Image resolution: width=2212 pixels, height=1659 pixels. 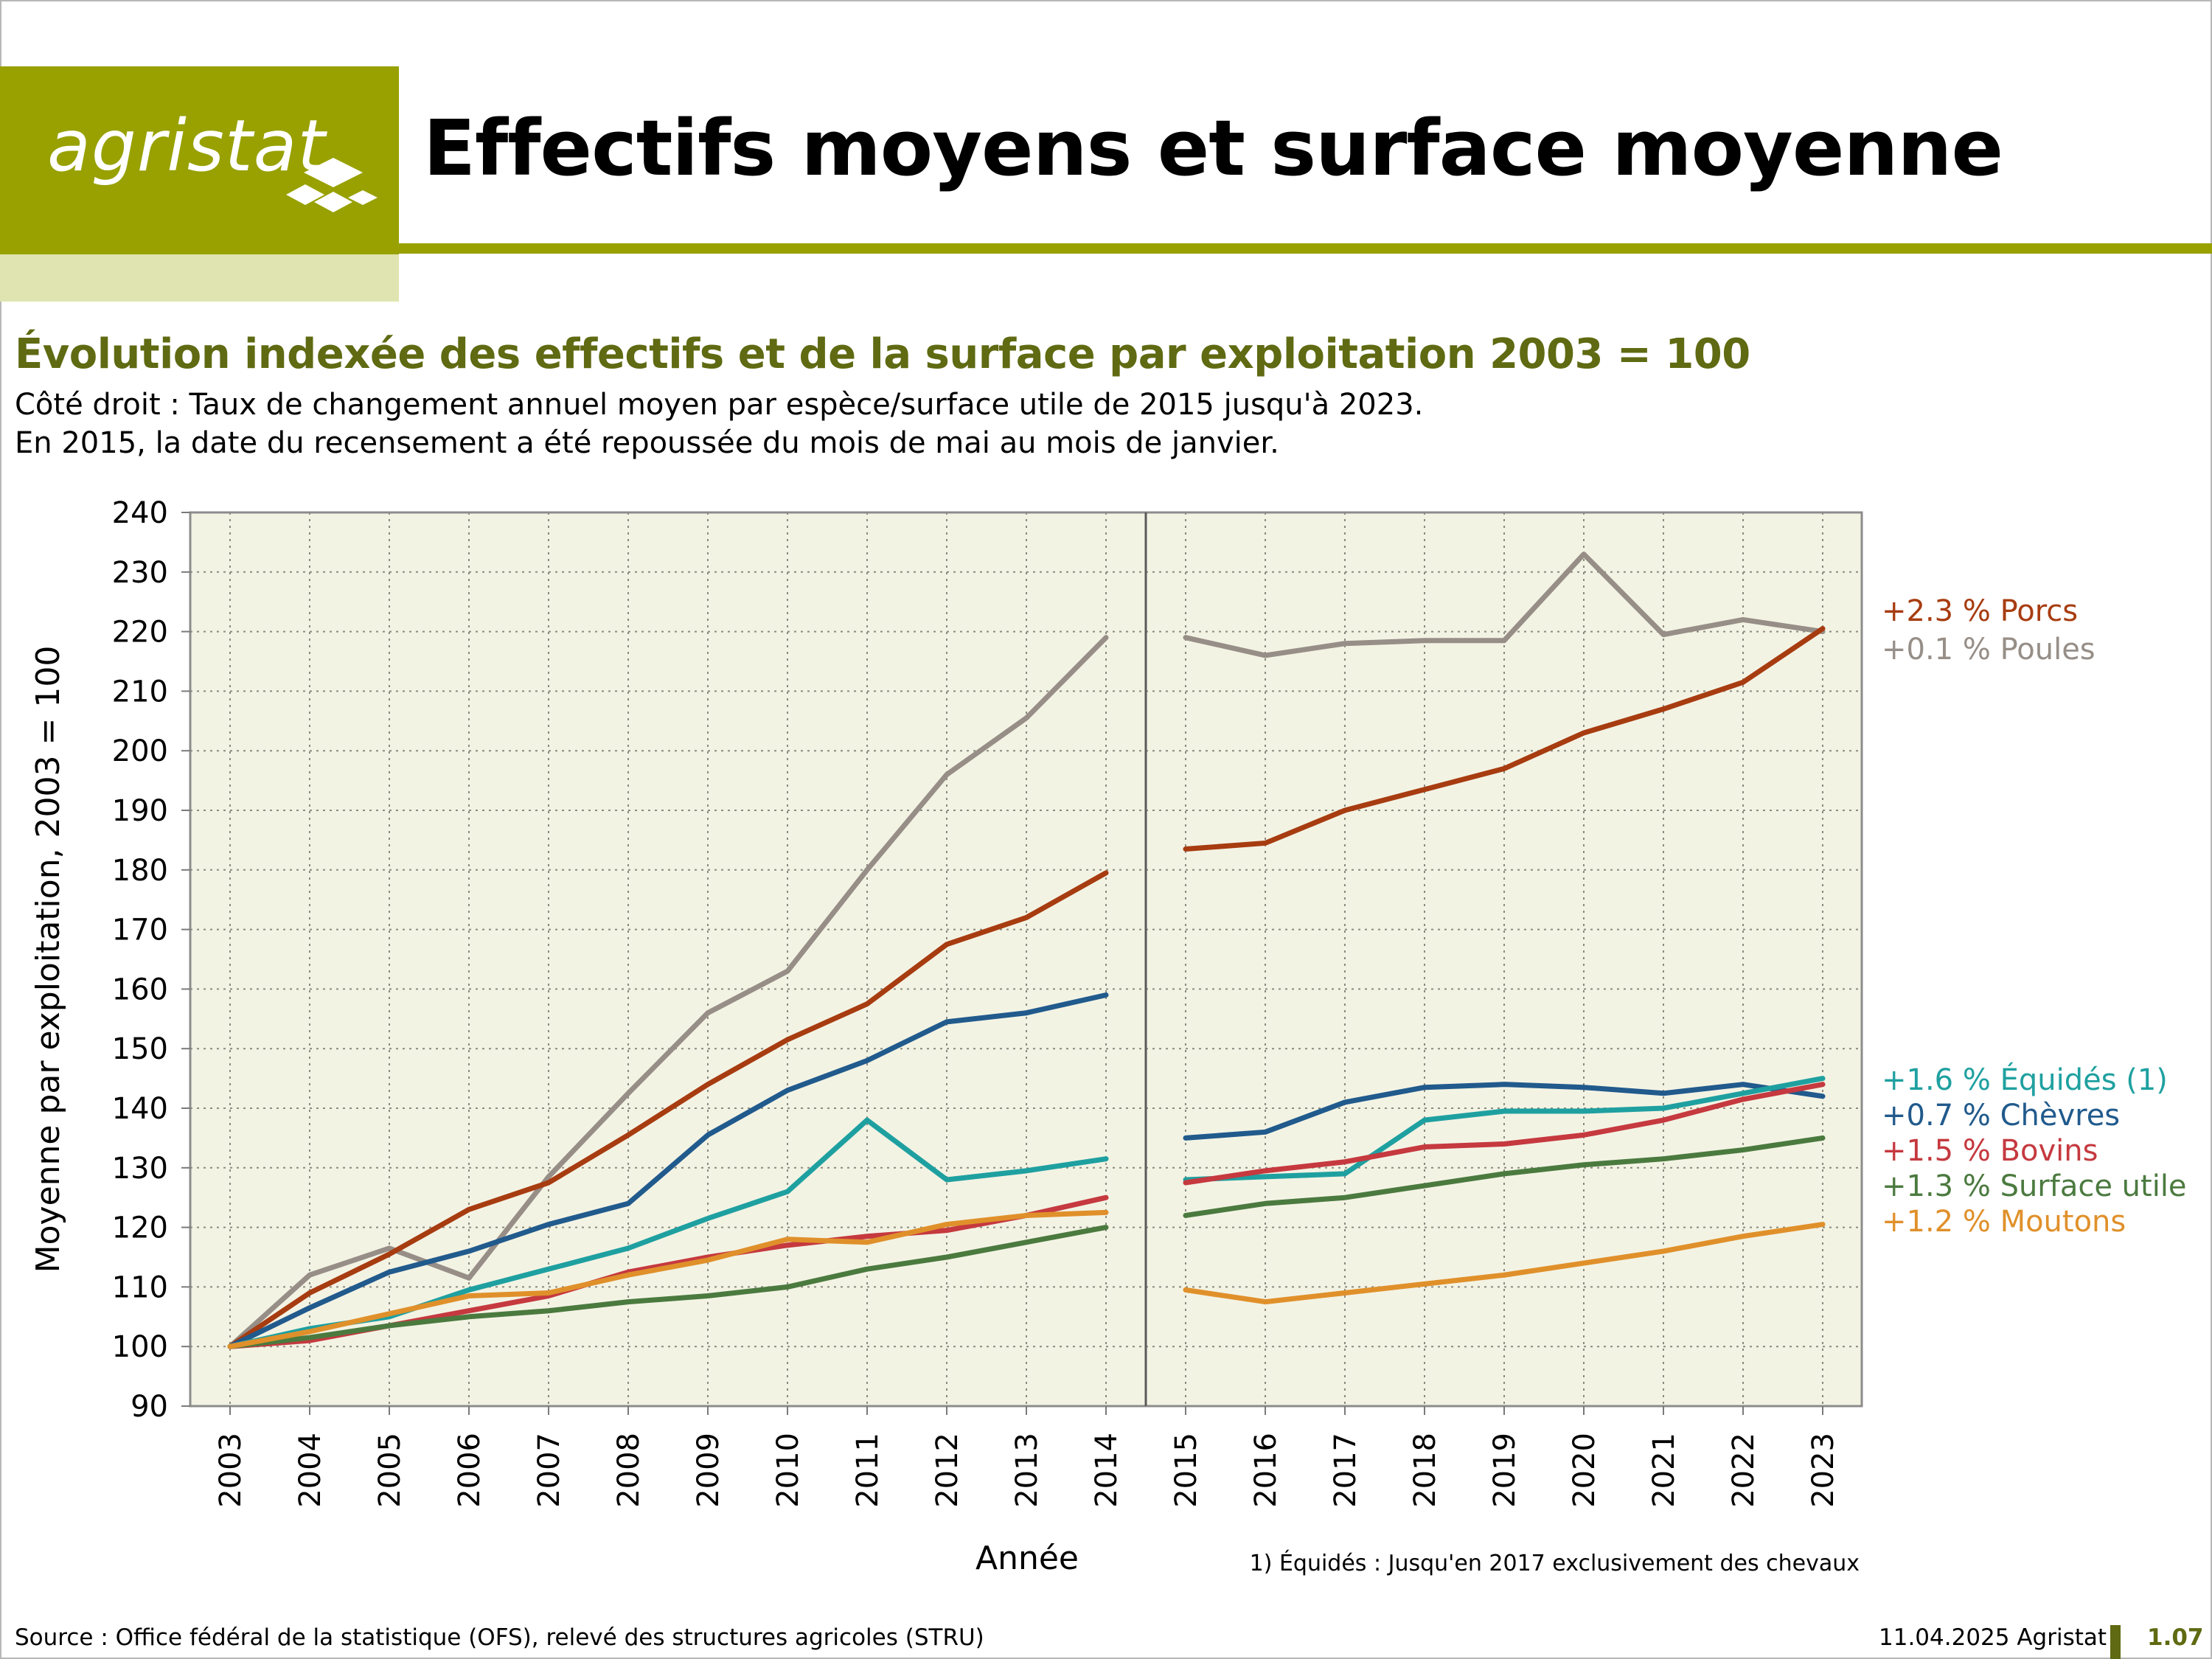 I want to click on x-tick-label: 2013, so click(x=1027, y=1470).